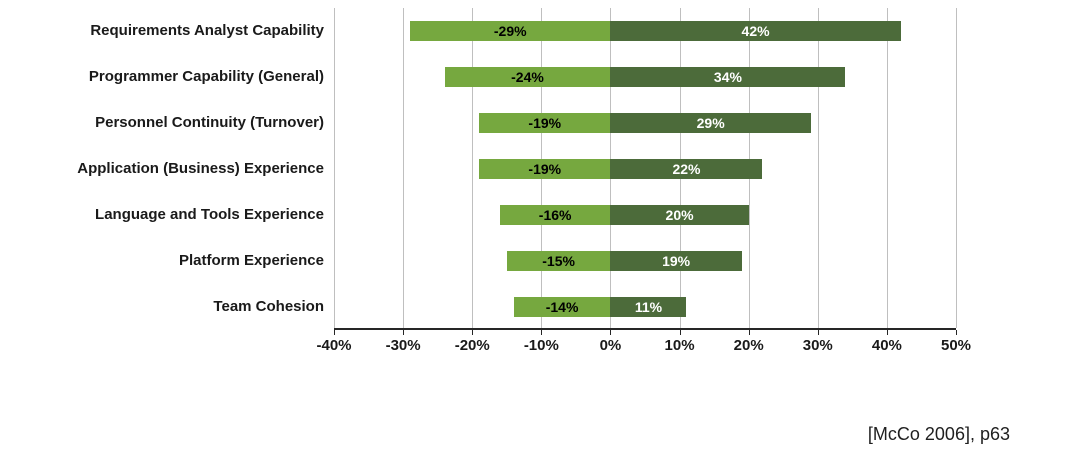 This screenshot has height=449, width=1066. I want to click on chart-row: -29% 42%, so click(645, 31).